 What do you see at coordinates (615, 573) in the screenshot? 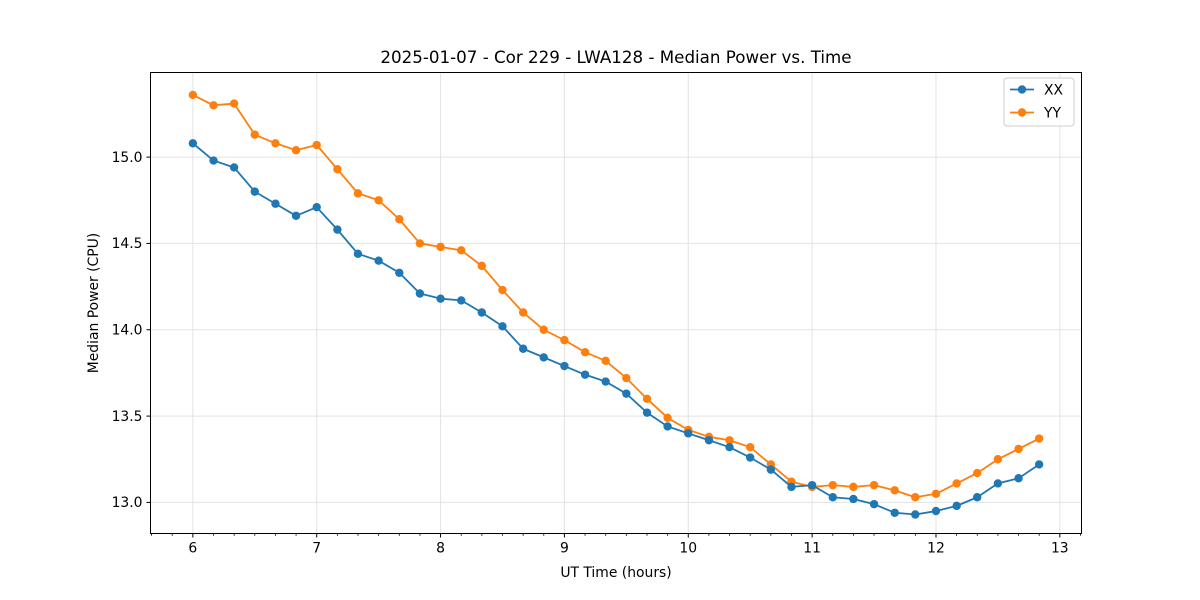
I see `x-axis-label: UT Time (hours)` at bounding box center [615, 573].